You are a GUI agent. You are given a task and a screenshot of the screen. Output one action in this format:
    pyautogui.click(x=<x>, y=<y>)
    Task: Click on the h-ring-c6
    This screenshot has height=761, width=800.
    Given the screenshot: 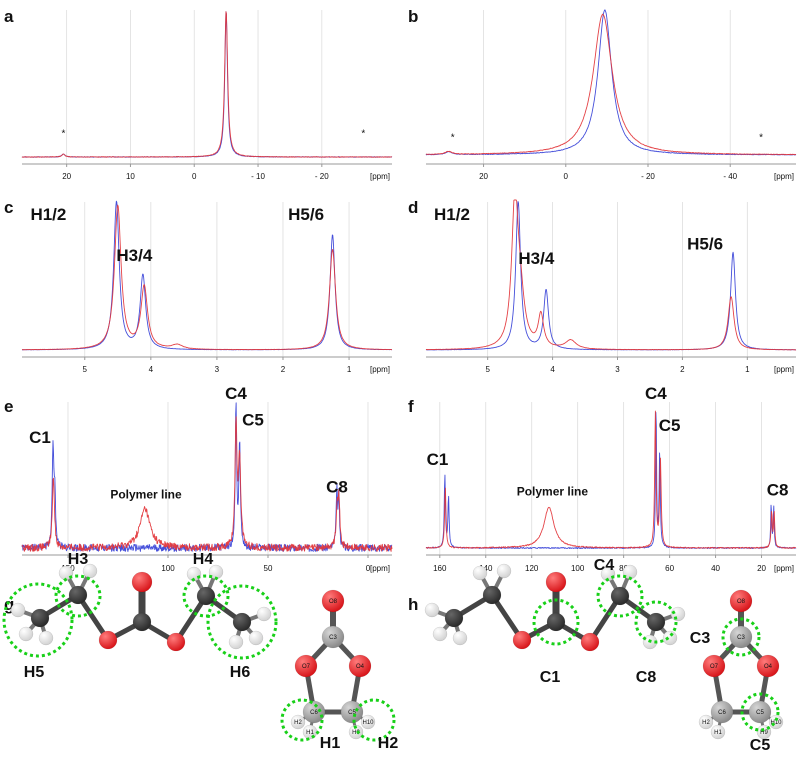 What is the action you would take?
    pyautogui.click(x=722, y=712)
    